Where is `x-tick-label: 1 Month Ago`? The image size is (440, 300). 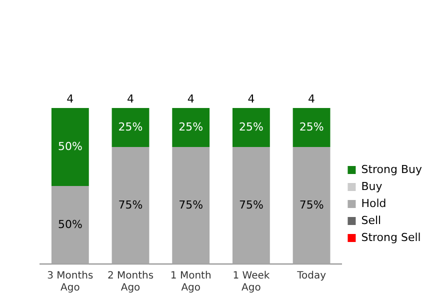
x-tick-label: 1 Month Ago is located at coordinates (191, 282).